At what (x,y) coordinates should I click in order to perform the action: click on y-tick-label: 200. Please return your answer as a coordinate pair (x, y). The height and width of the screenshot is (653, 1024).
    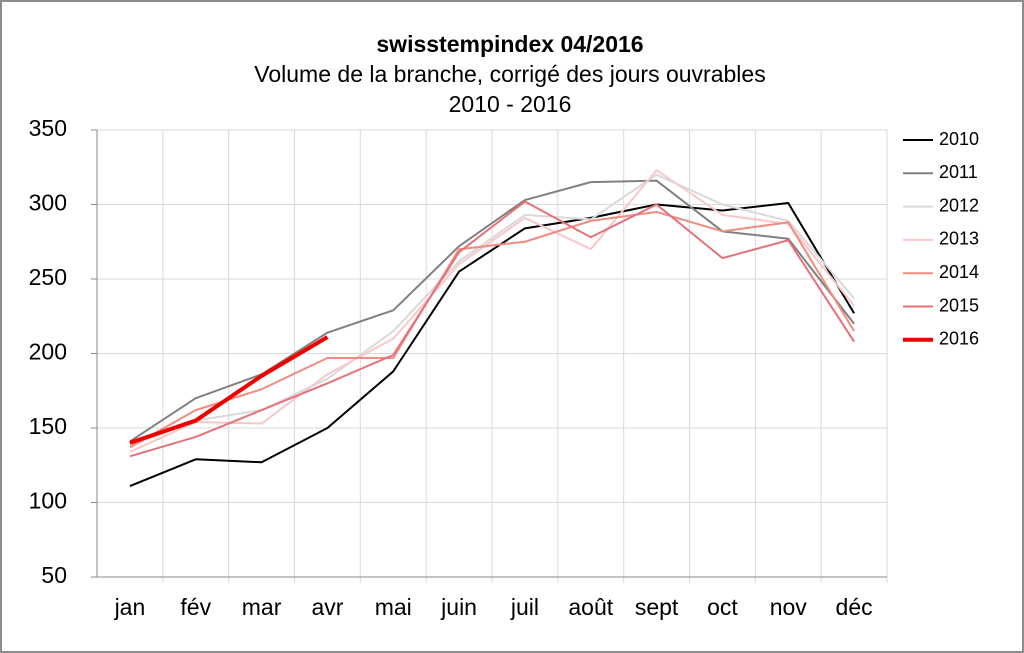
    Looking at the image, I should click on (48, 352).